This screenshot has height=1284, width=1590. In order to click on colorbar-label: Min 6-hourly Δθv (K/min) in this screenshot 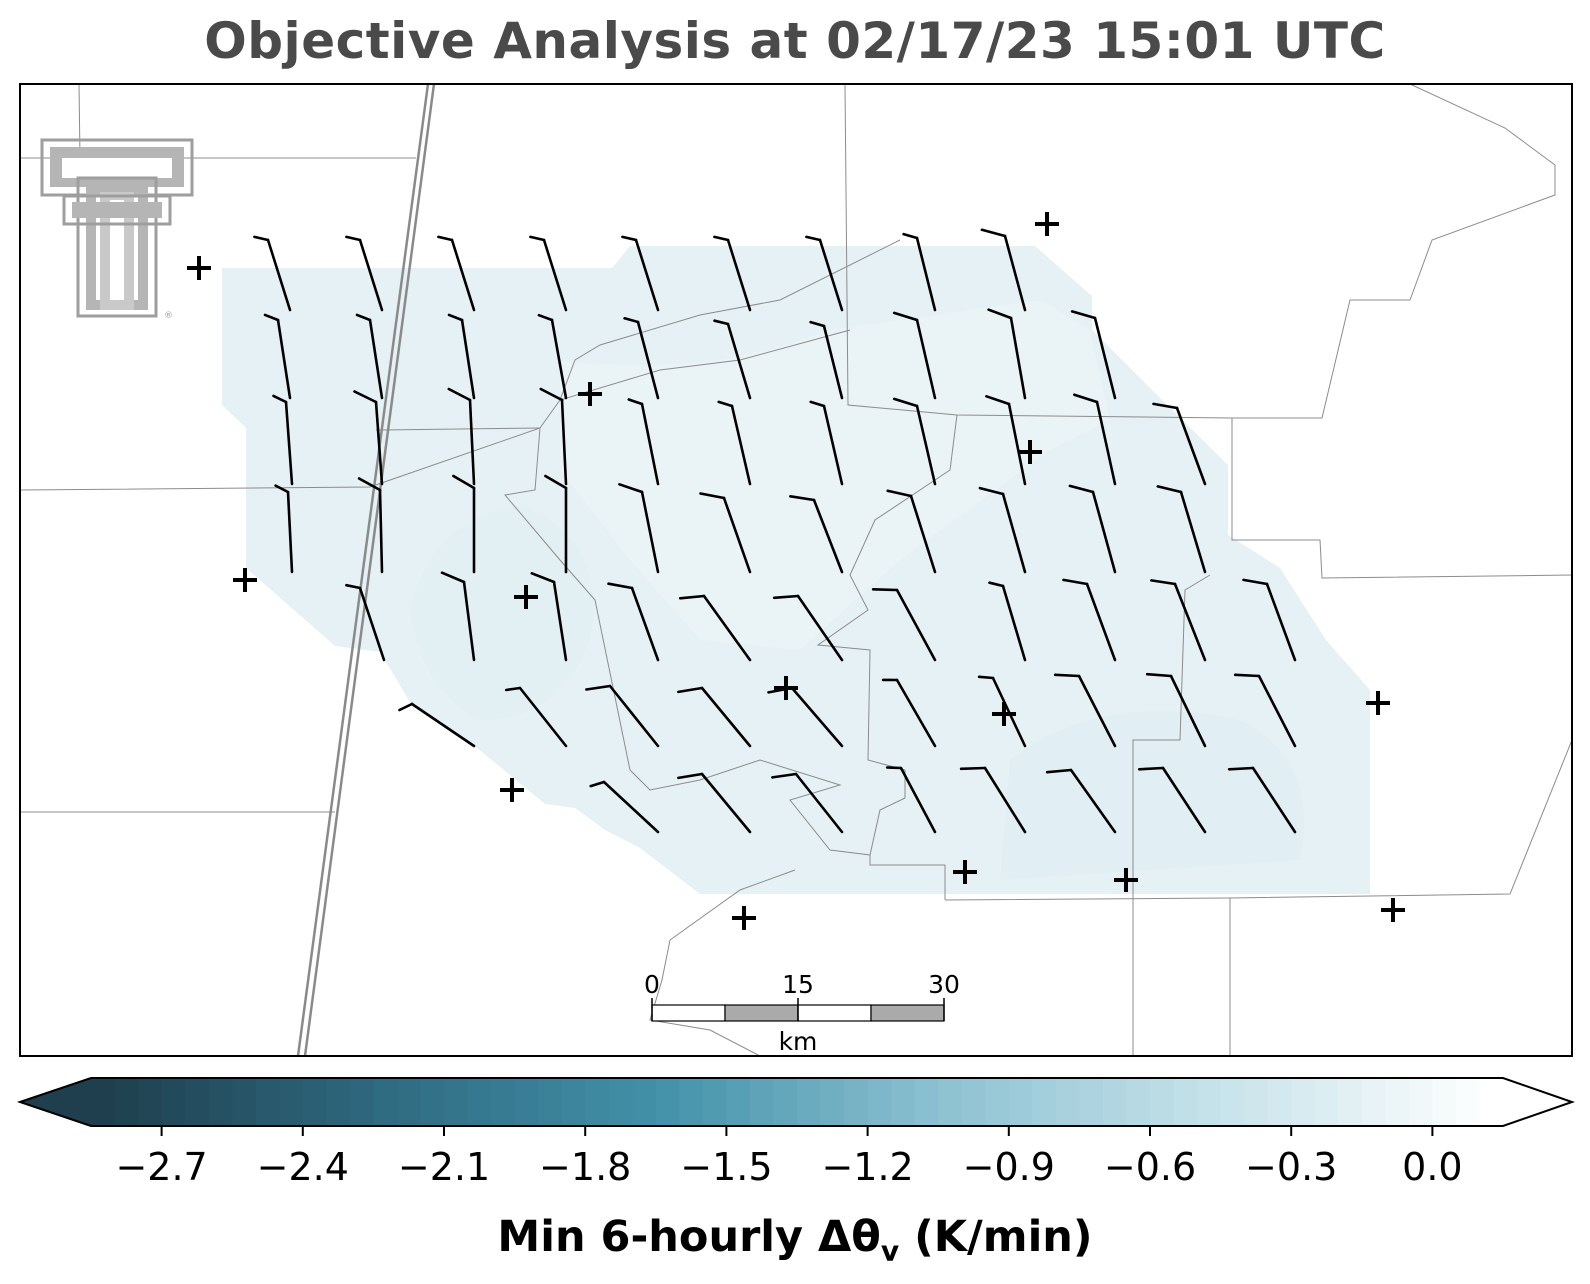, I will do `click(795, 1240)`.